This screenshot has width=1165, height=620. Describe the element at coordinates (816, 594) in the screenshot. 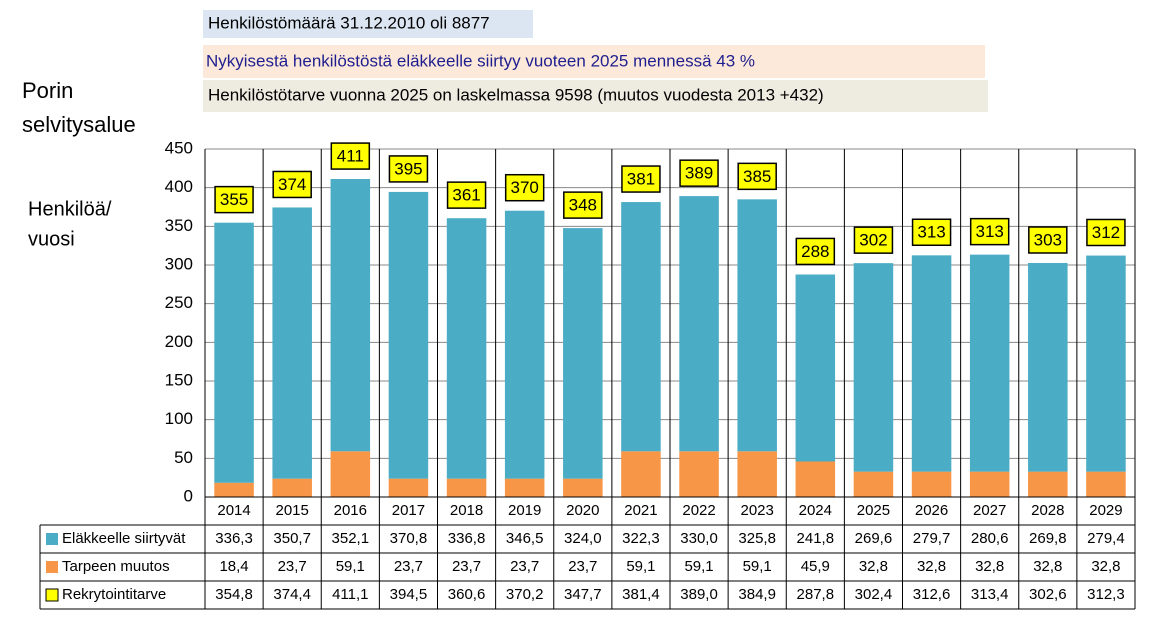

I see `table-value: 287,8` at that location.